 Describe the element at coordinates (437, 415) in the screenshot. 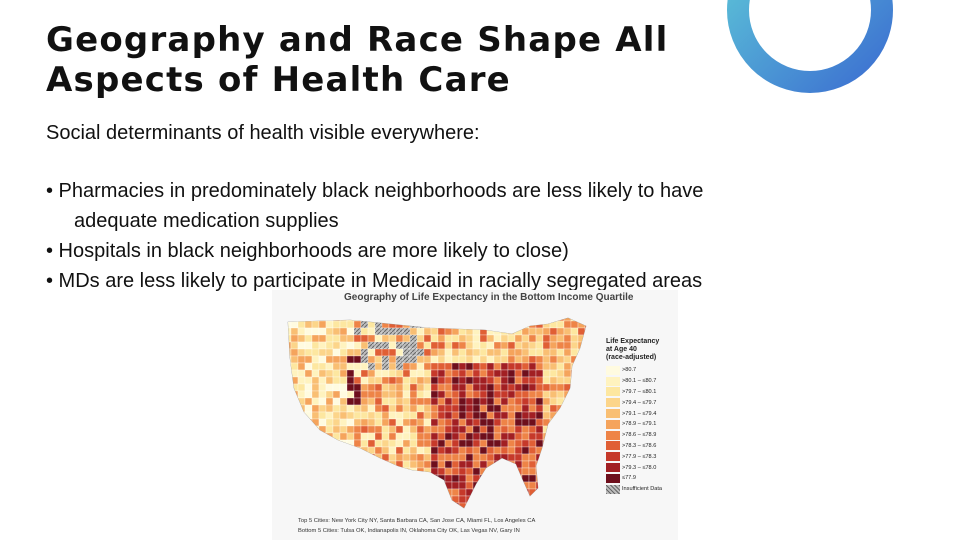

I see `us-county-map` at that location.